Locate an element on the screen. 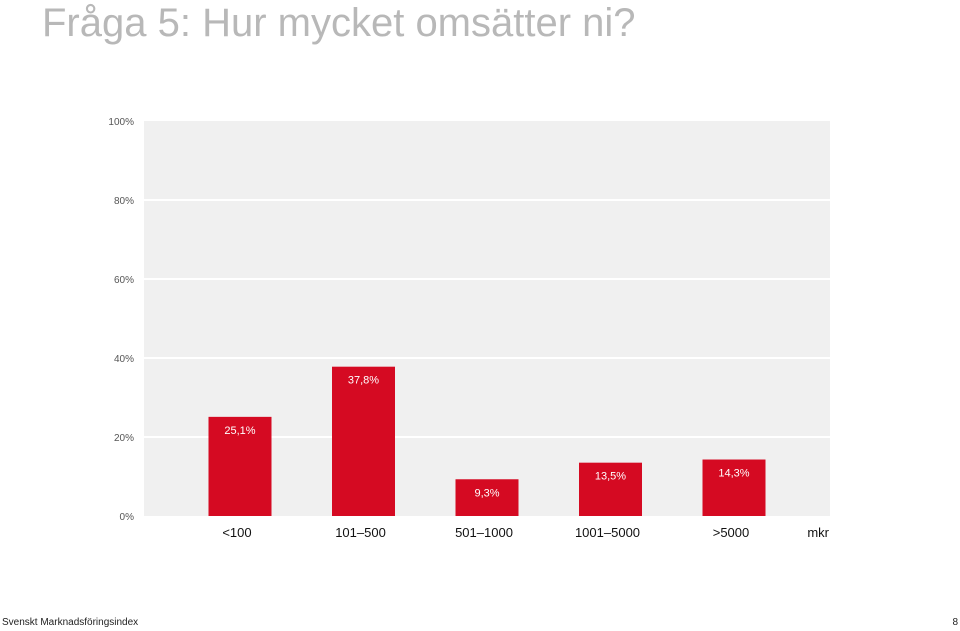  bar-value-label: 13,5% is located at coordinates (610, 477).